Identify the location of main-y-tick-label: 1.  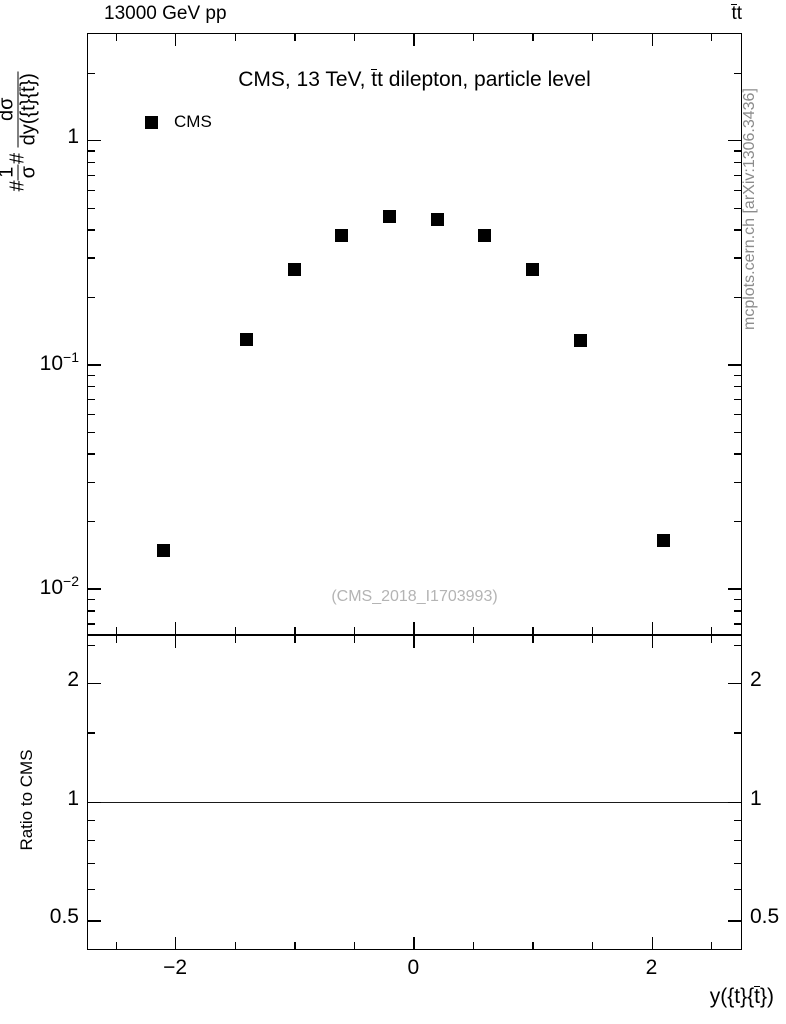
(73, 136).